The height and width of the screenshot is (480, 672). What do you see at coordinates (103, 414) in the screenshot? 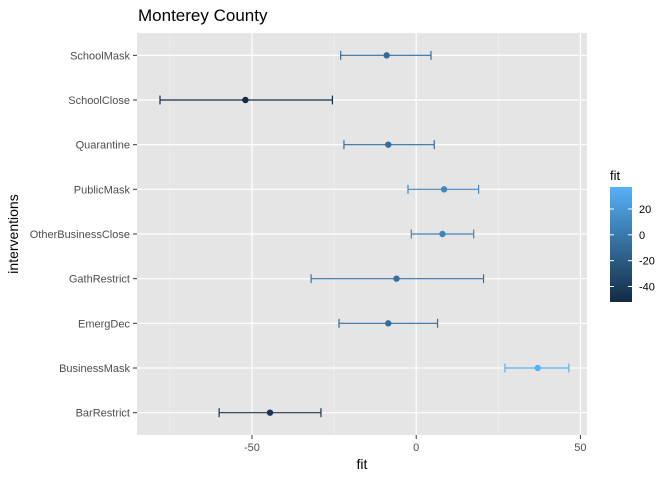
I see `y-tick-label: BarRestrict` at bounding box center [103, 414].